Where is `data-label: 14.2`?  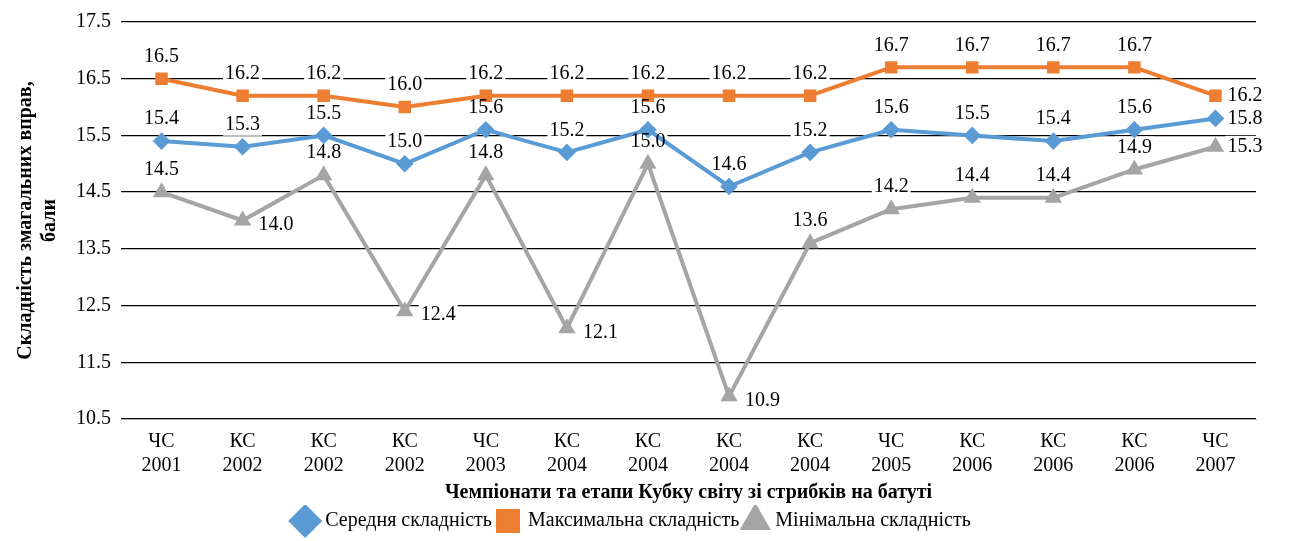 data-label: 14.2 is located at coordinates (891, 185).